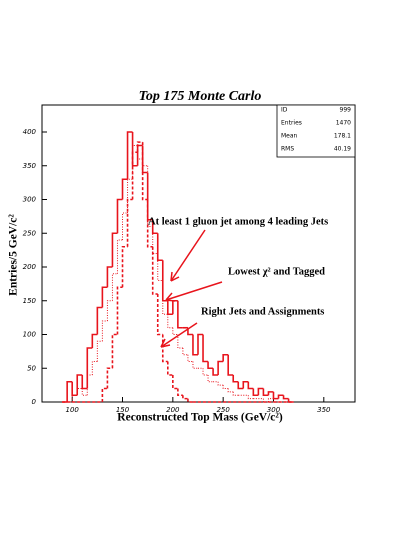  Describe the element at coordinates (200, 96) in the screenshot. I see `chart-title: Top 175 Monte Carlo` at that location.